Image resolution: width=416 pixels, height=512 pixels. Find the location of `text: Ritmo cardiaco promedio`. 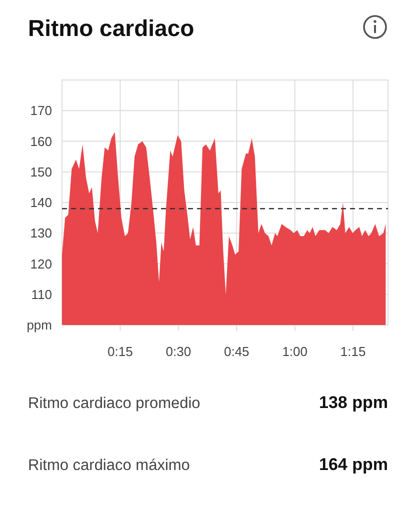

text: Ritmo cardiaco promedio is located at coordinates (114, 403).